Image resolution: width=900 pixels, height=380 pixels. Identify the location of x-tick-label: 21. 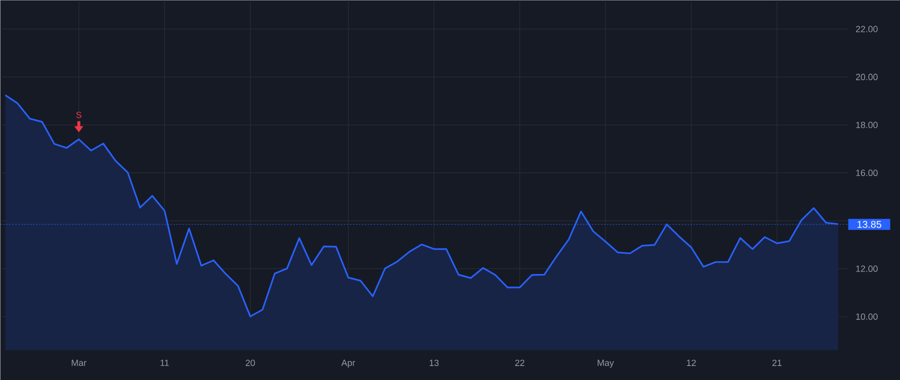
(777, 363).